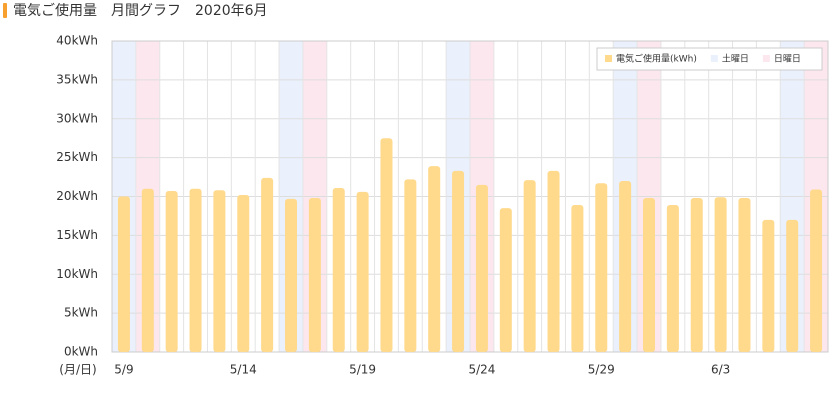 Image resolution: width=838 pixels, height=401 pixels. What do you see at coordinates (77, 157) in the screenshot?
I see `y-tick-label: 25kWh` at bounding box center [77, 157].